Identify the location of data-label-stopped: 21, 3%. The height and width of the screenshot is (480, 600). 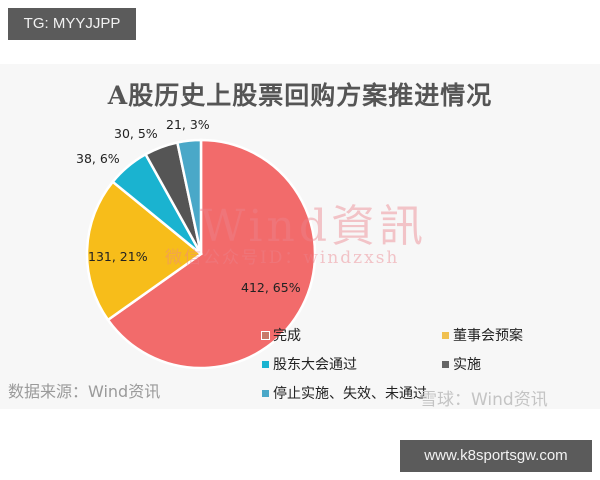
(188, 124).